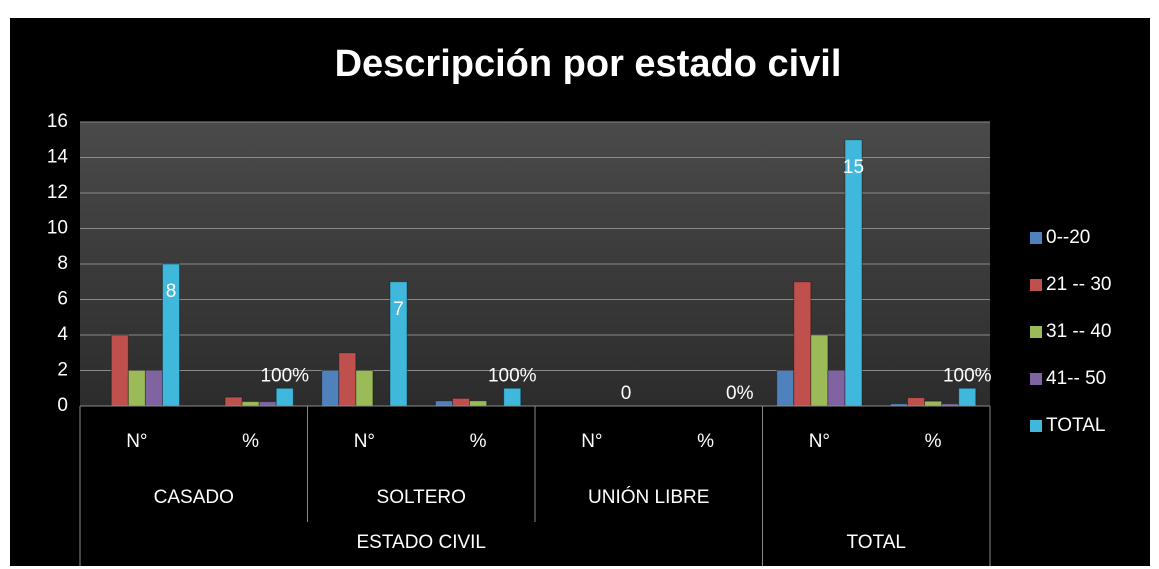  What do you see at coordinates (398, 309) in the screenshot?
I see `data-label: 7` at bounding box center [398, 309].